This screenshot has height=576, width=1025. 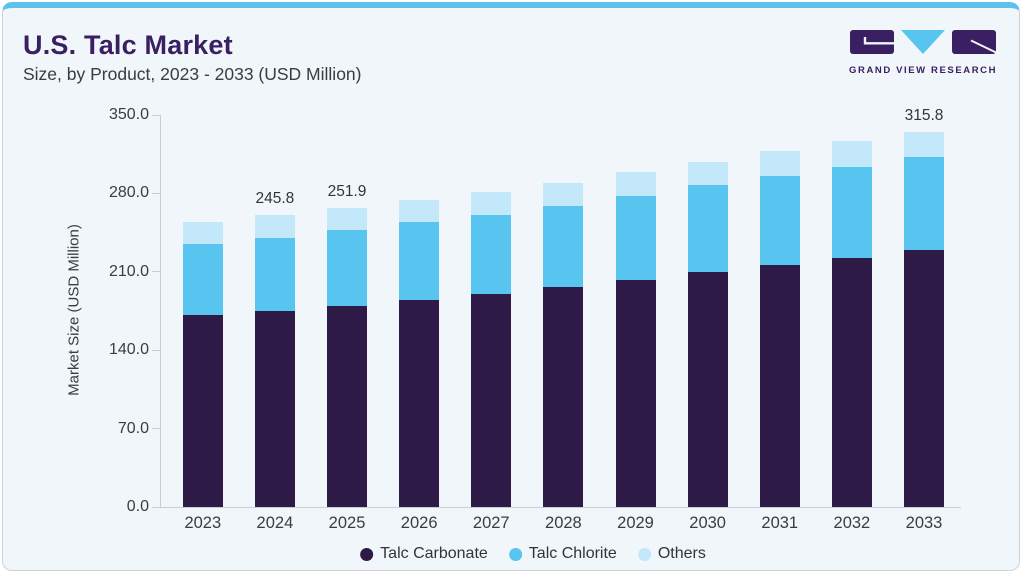 I want to click on bar-2030, so click(x=707, y=334).